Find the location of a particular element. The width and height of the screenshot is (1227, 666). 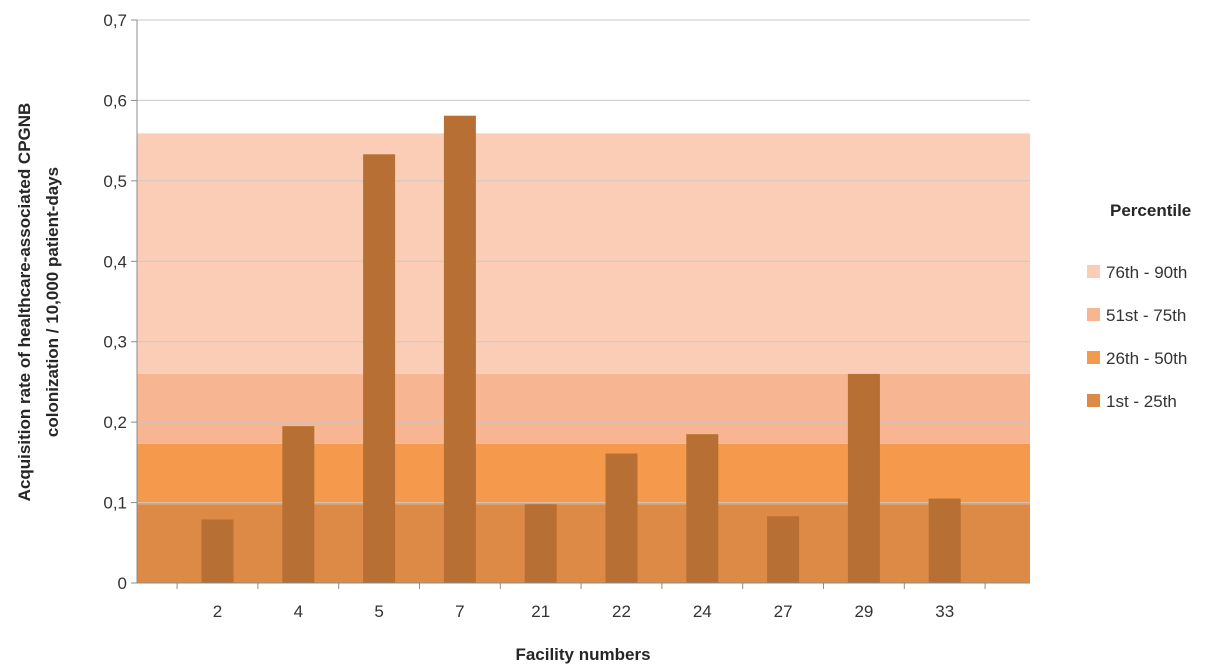

x-tick-label-7: 7 is located at coordinates (459, 611).